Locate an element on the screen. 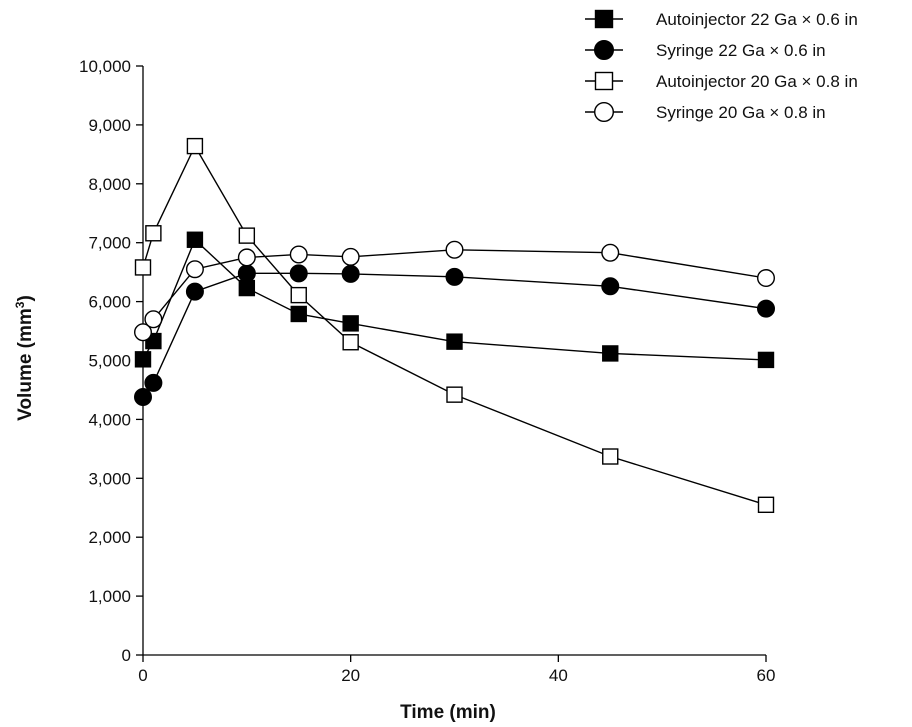 This screenshot has width=912, height=727. legend-label: Syringe 22 Ga × 0.6 in is located at coordinates (741, 50).